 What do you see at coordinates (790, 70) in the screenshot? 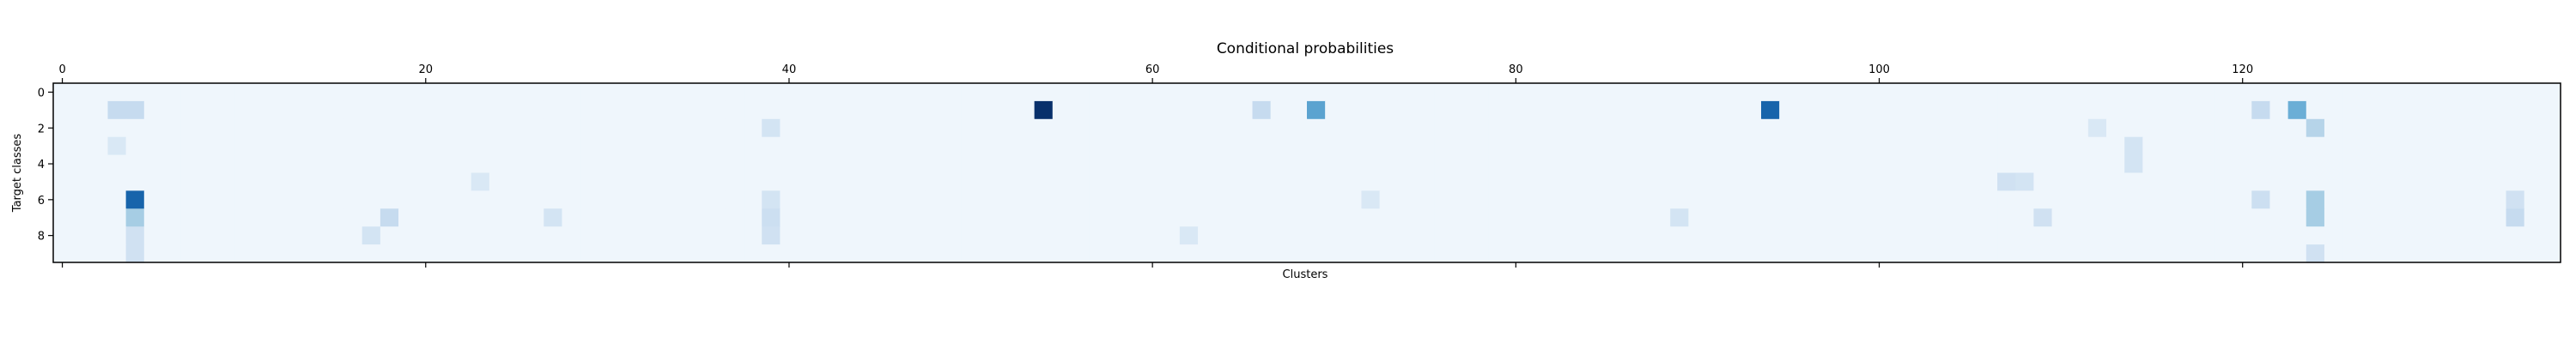
I see `x-tick-label: 40` at bounding box center [790, 70].